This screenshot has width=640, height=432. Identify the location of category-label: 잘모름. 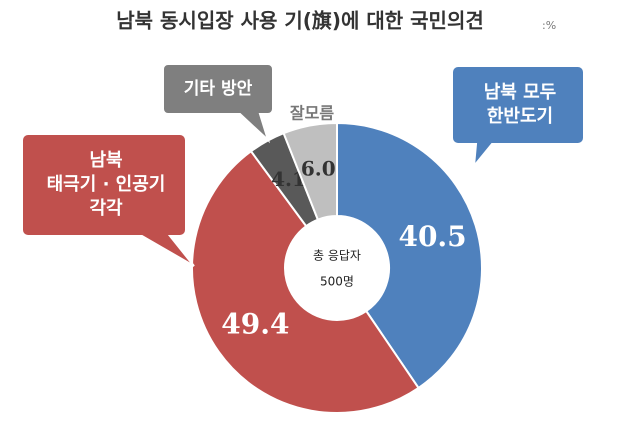
(312, 113).